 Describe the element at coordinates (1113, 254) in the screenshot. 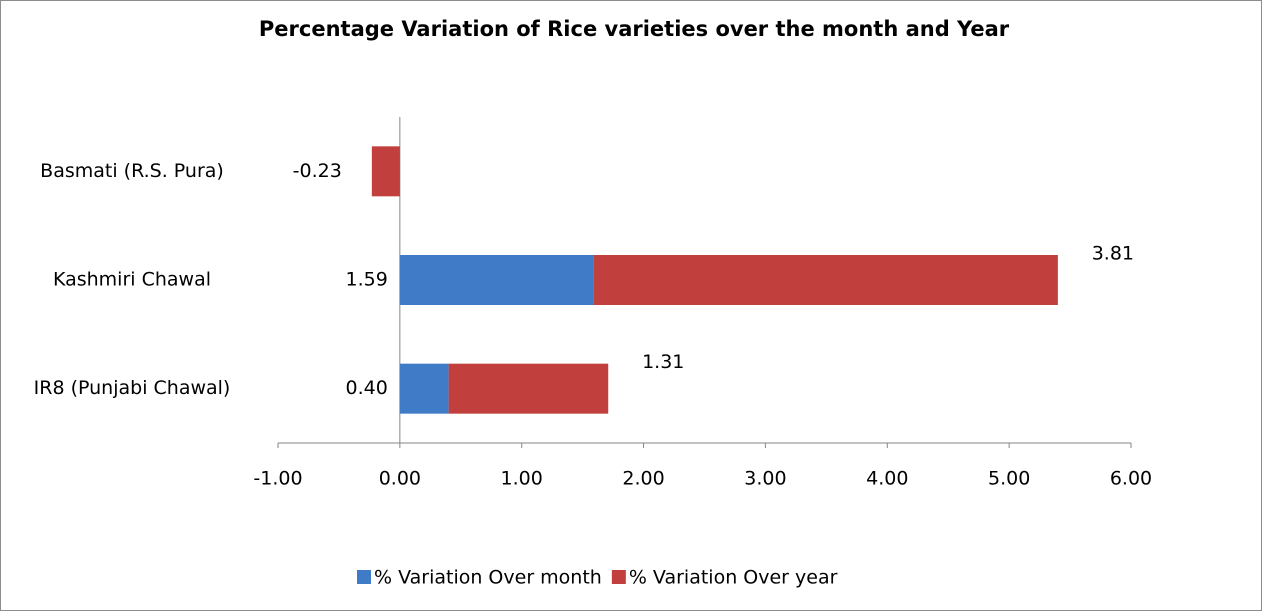

I see `data-label: 3.81` at that location.